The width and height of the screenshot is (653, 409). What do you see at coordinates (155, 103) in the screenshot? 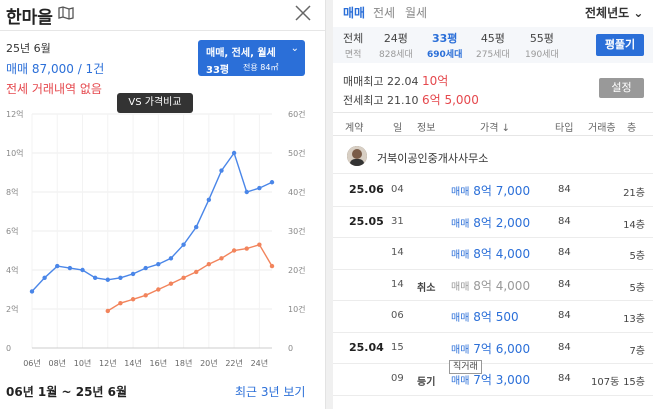
I see `vs-compare-tooltip: VS 가격비교` at bounding box center [155, 103].